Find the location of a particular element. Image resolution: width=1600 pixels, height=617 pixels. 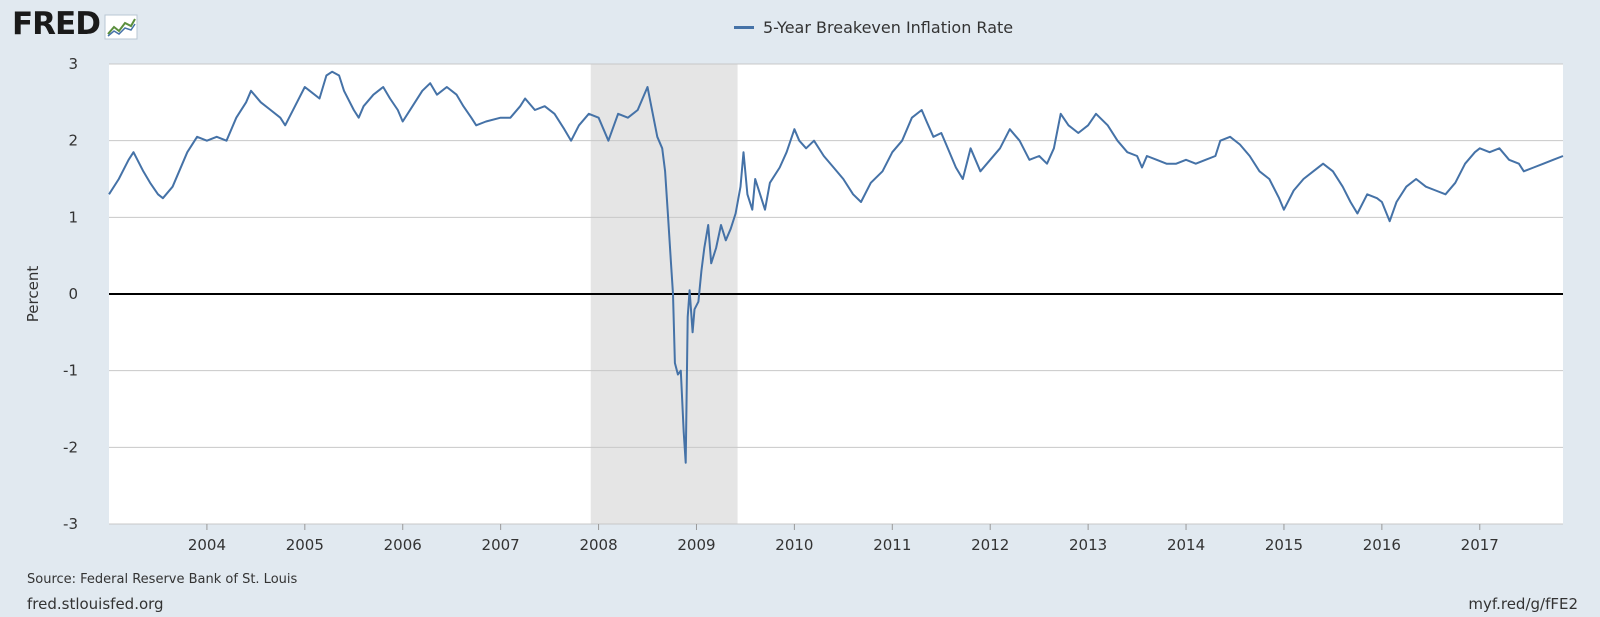

legend-swatch is located at coordinates (744, 27).